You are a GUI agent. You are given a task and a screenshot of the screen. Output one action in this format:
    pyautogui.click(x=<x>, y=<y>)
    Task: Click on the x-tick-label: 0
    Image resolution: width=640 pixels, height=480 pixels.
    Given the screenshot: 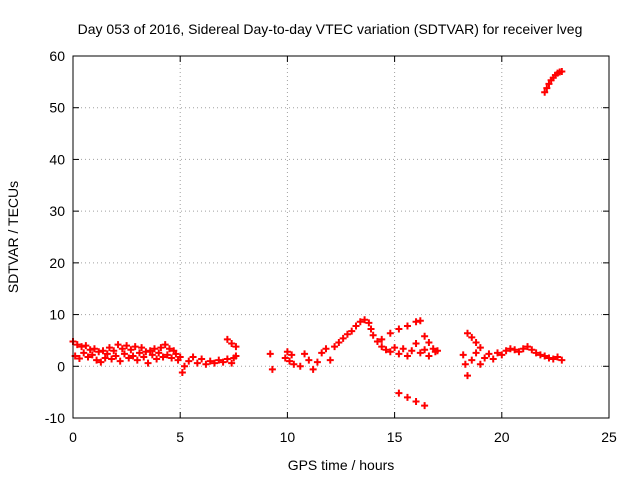 What is the action you would take?
    pyautogui.click(x=73, y=437)
    